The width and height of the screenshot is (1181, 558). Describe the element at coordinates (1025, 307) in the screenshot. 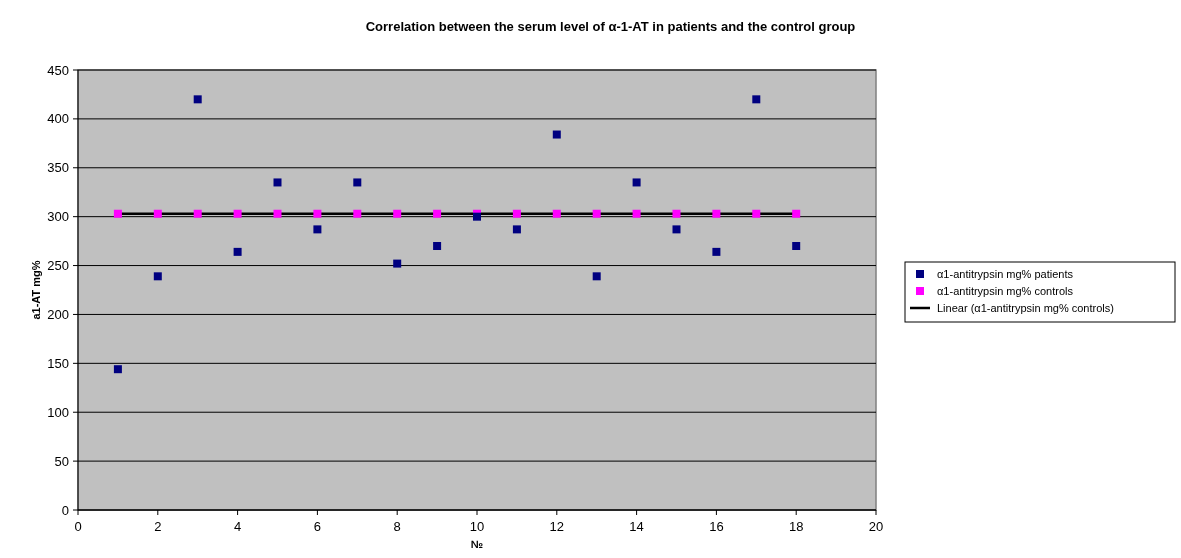

I see `legend-label: Linear (α1-antitrypsin mg% controls)` at that location.